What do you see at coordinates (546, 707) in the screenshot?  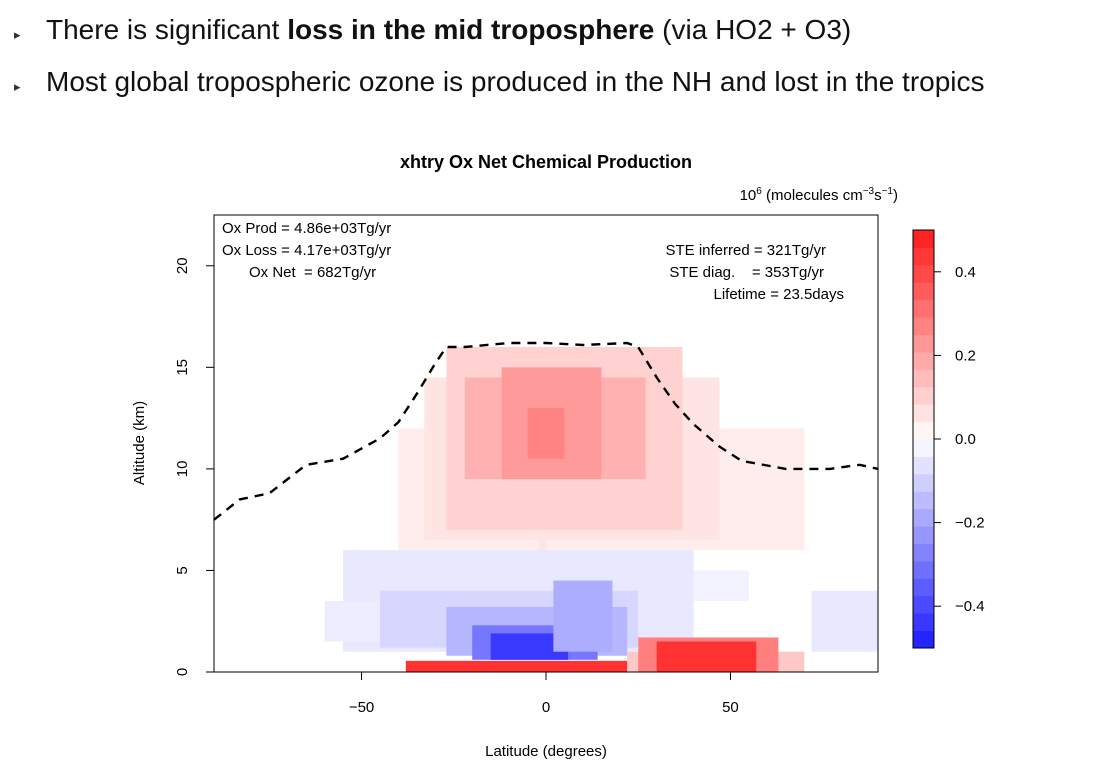 I see `x-tick-label: 0` at bounding box center [546, 707].